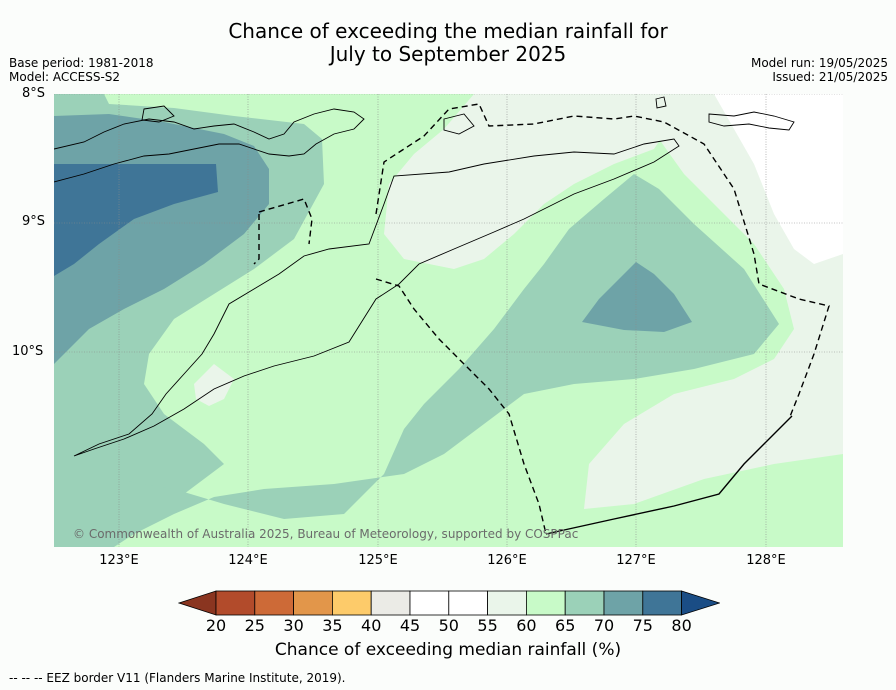 The height and width of the screenshot is (690, 896). I want to click on colorbar-tick-label: 60, so click(526, 625).